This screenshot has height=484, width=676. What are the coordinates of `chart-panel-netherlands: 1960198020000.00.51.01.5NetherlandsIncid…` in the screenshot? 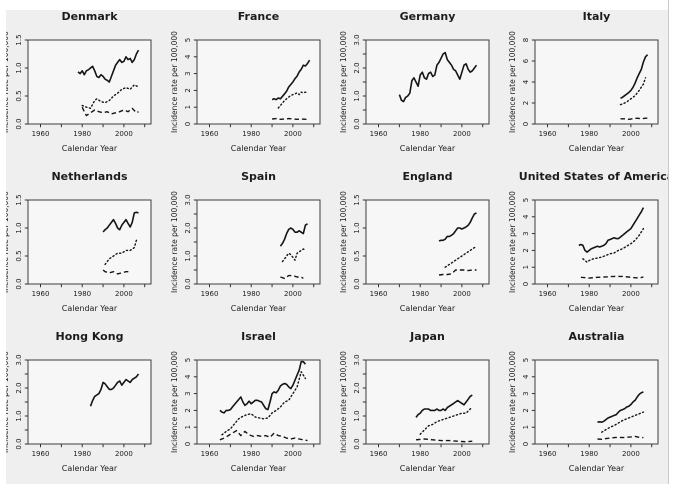 It's located at (84, 244).